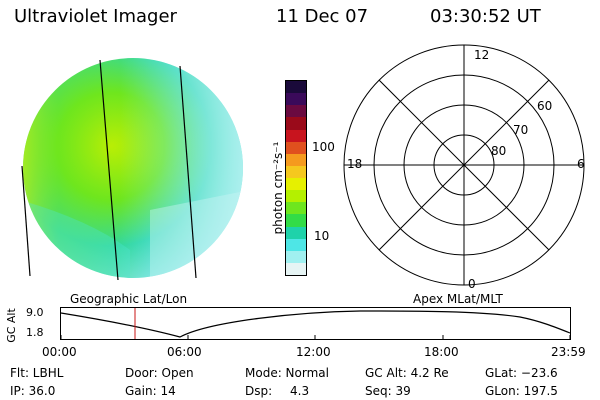  What do you see at coordinates (159, 373) in the screenshot?
I see `door-readout: Door: Open` at bounding box center [159, 373].